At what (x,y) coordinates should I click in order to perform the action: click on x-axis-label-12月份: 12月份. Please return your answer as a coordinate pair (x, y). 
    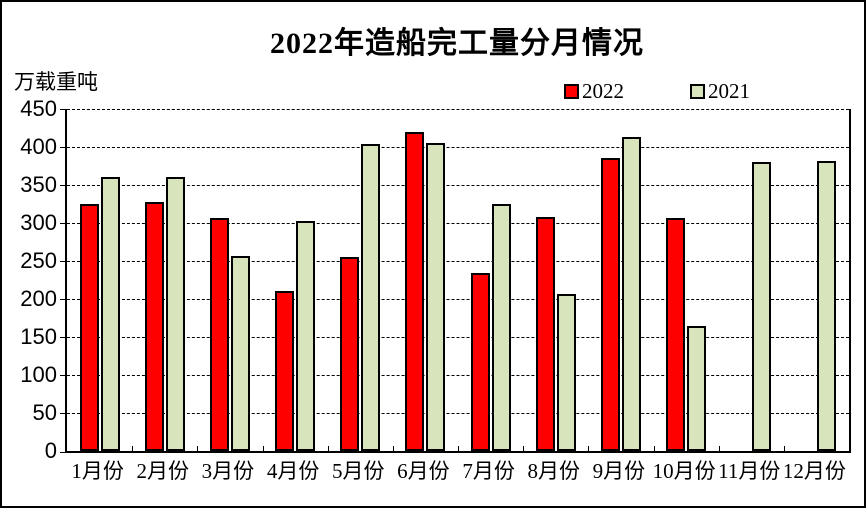
    Looking at the image, I should click on (814, 471).